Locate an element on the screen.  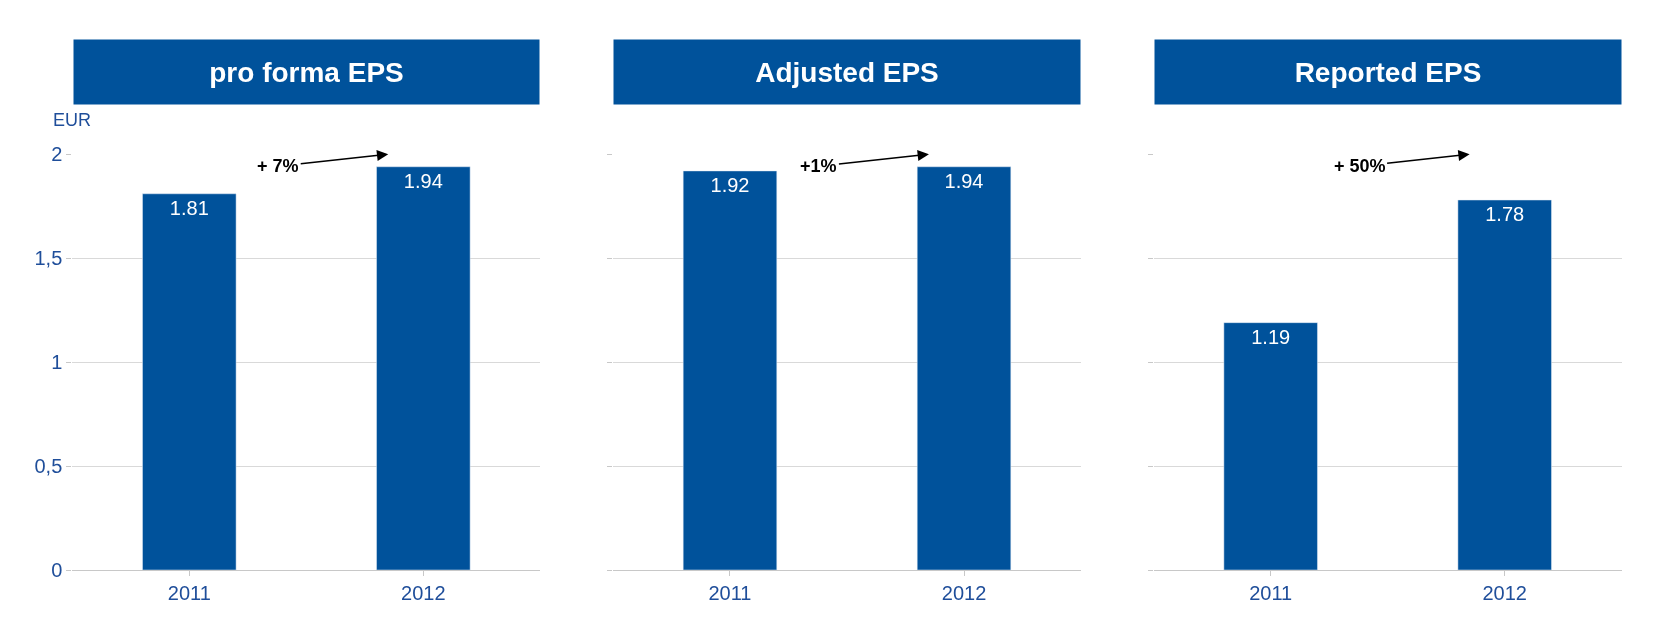
y-tick-label: 2 is located at coordinates (57, 154).